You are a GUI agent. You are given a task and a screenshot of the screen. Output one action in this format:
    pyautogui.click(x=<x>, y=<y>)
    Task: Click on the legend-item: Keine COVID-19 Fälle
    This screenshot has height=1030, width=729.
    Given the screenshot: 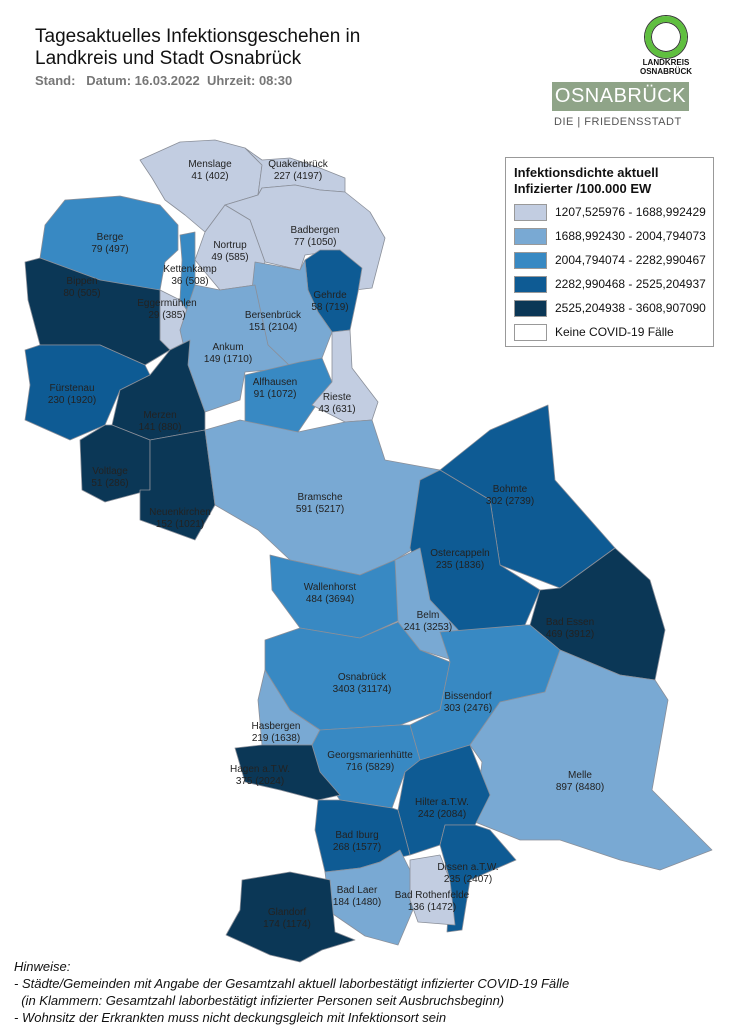 What is the action you would take?
    pyautogui.click(x=613, y=332)
    